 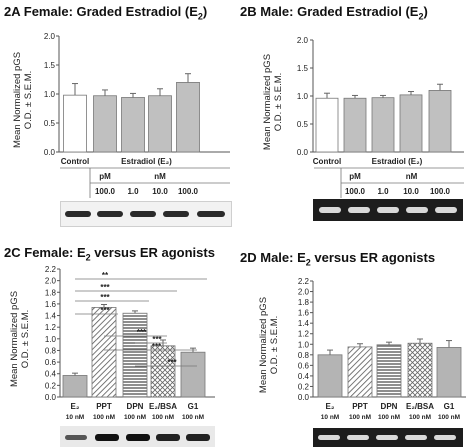 I want to click on unit-label: pM, so click(x=105, y=176).